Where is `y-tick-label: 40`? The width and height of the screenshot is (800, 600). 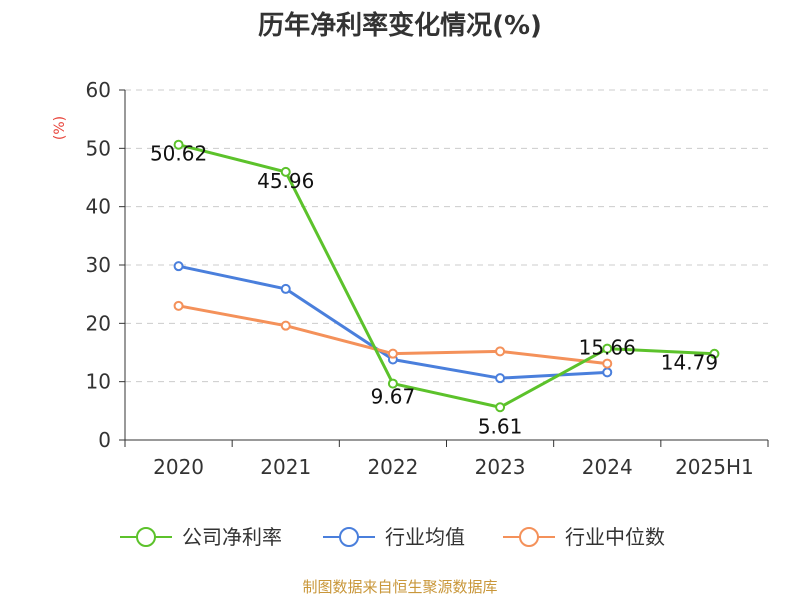
y-tick-label: 40 is located at coordinates (98, 207).